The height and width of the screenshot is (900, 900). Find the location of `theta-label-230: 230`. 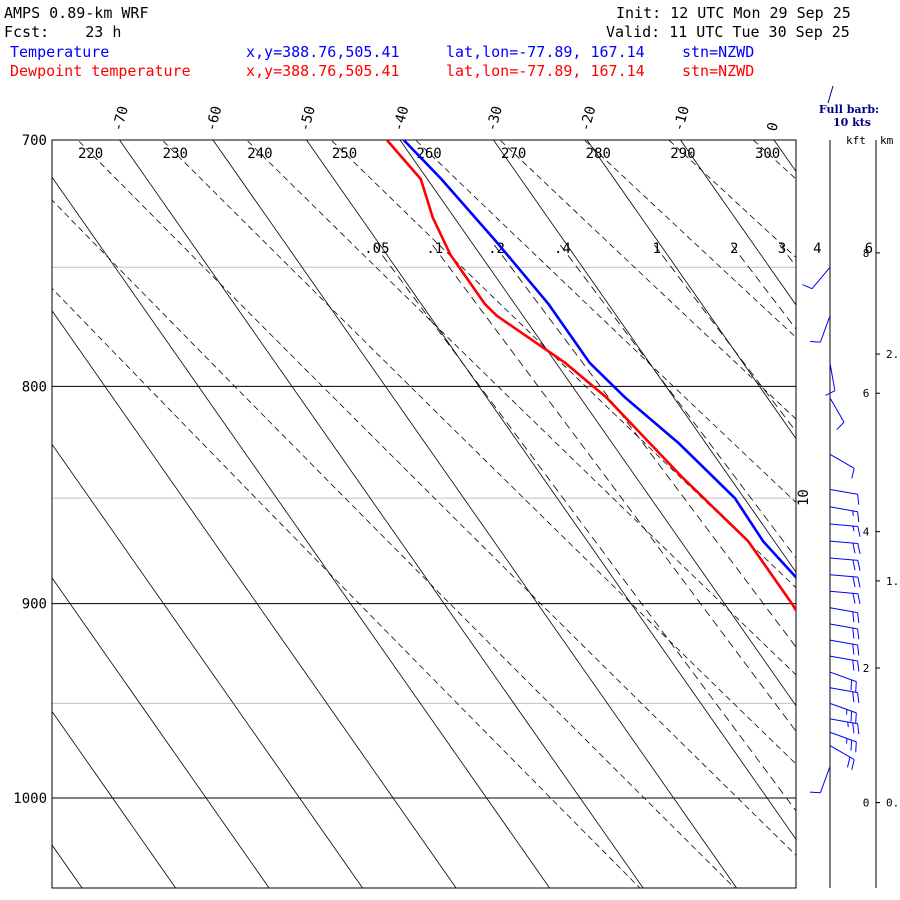

theta-label-230: 230 is located at coordinates (175, 154).